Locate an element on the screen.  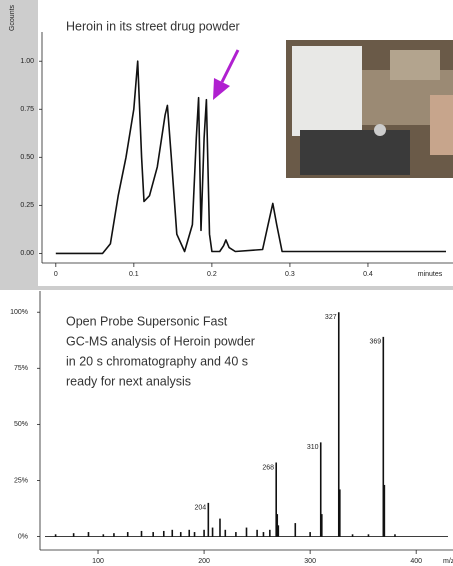
photo is located at coordinates (369, 109).